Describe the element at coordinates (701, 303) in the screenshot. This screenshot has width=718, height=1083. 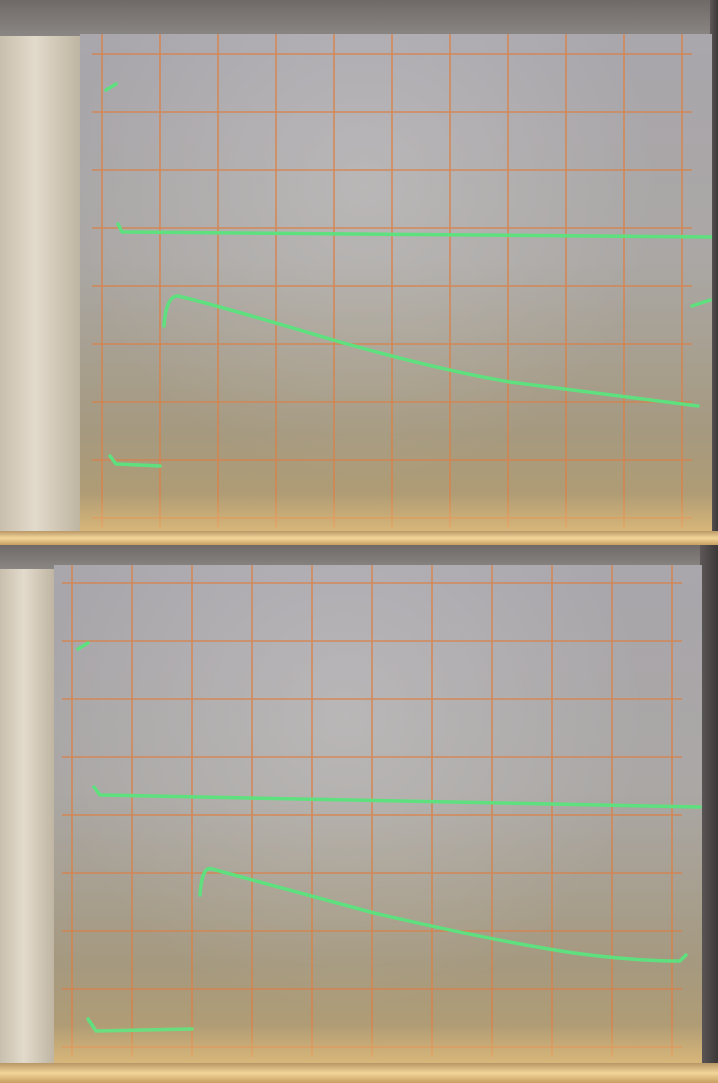
I see `decay-trace-edge` at that location.